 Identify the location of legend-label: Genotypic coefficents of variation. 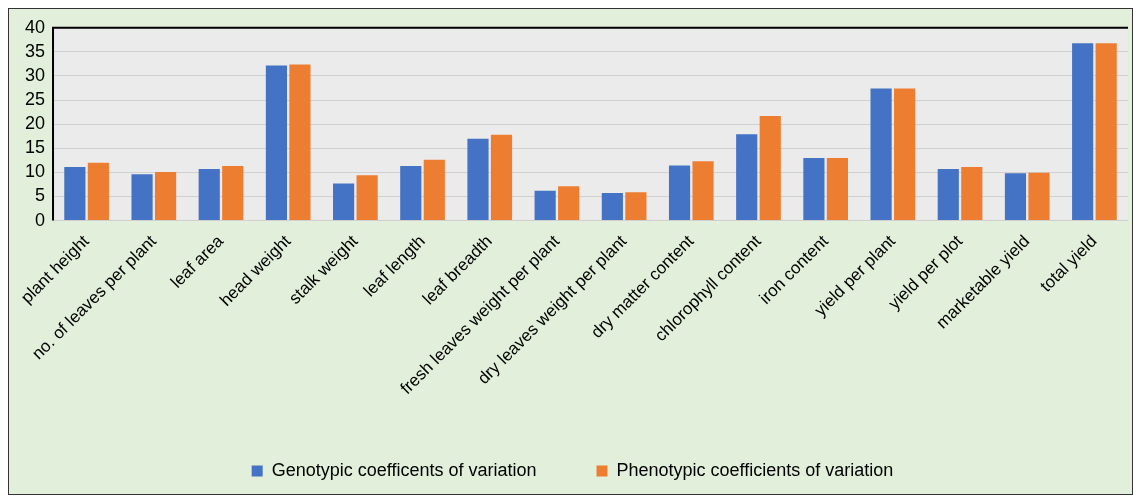
(404, 469).